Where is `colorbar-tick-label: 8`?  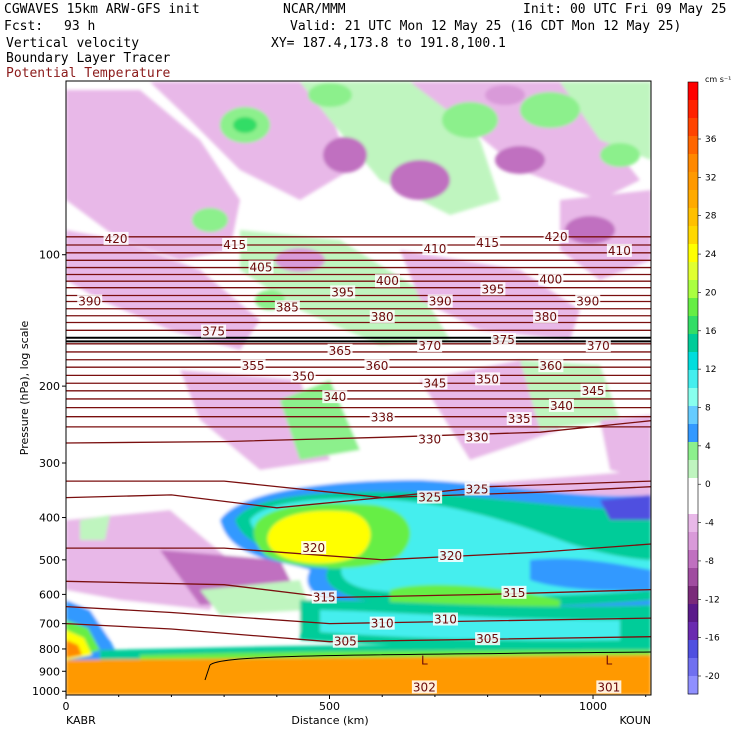 colorbar-tick-label: 8 is located at coordinates (708, 409).